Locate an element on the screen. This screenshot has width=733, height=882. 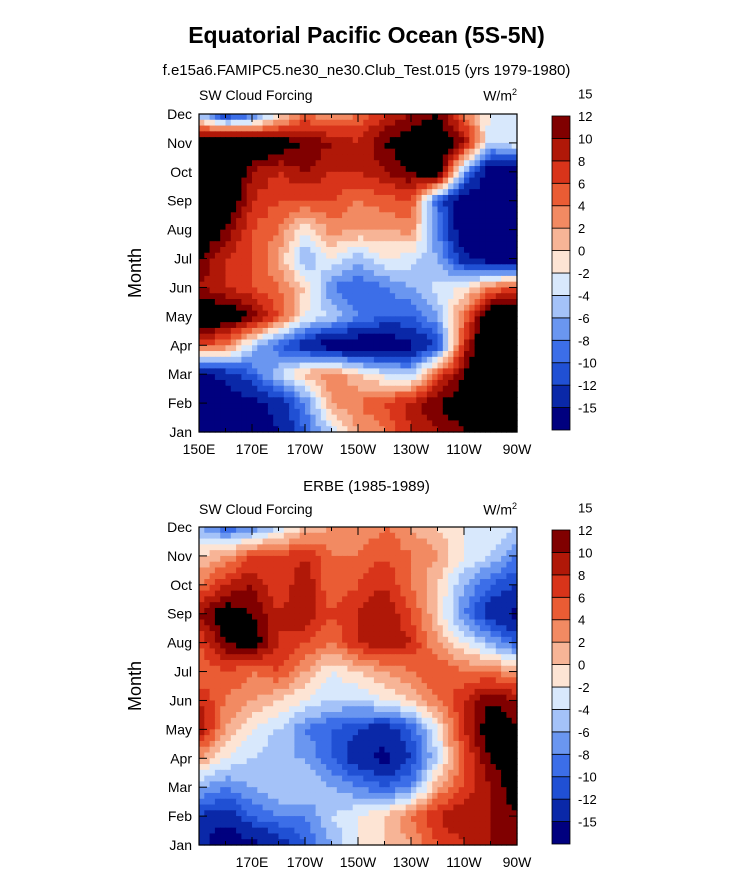
y-tick-label: Feb is located at coordinates (180, 403).